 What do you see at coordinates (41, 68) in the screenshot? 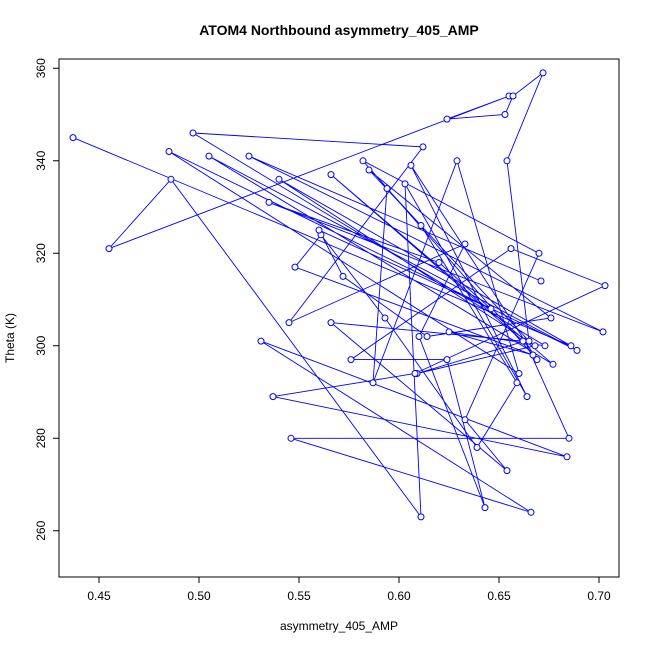
I see `y-tick-label: 360` at bounding box center [41, 68].